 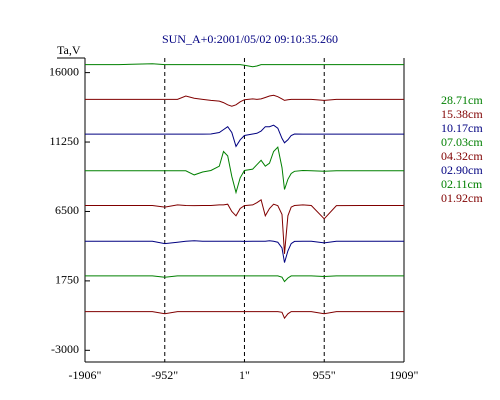 What do you see at coordinates (404, 375) in the screenshot?
I see `x-tick-label: 1909"` at bounding box center [404, 375].